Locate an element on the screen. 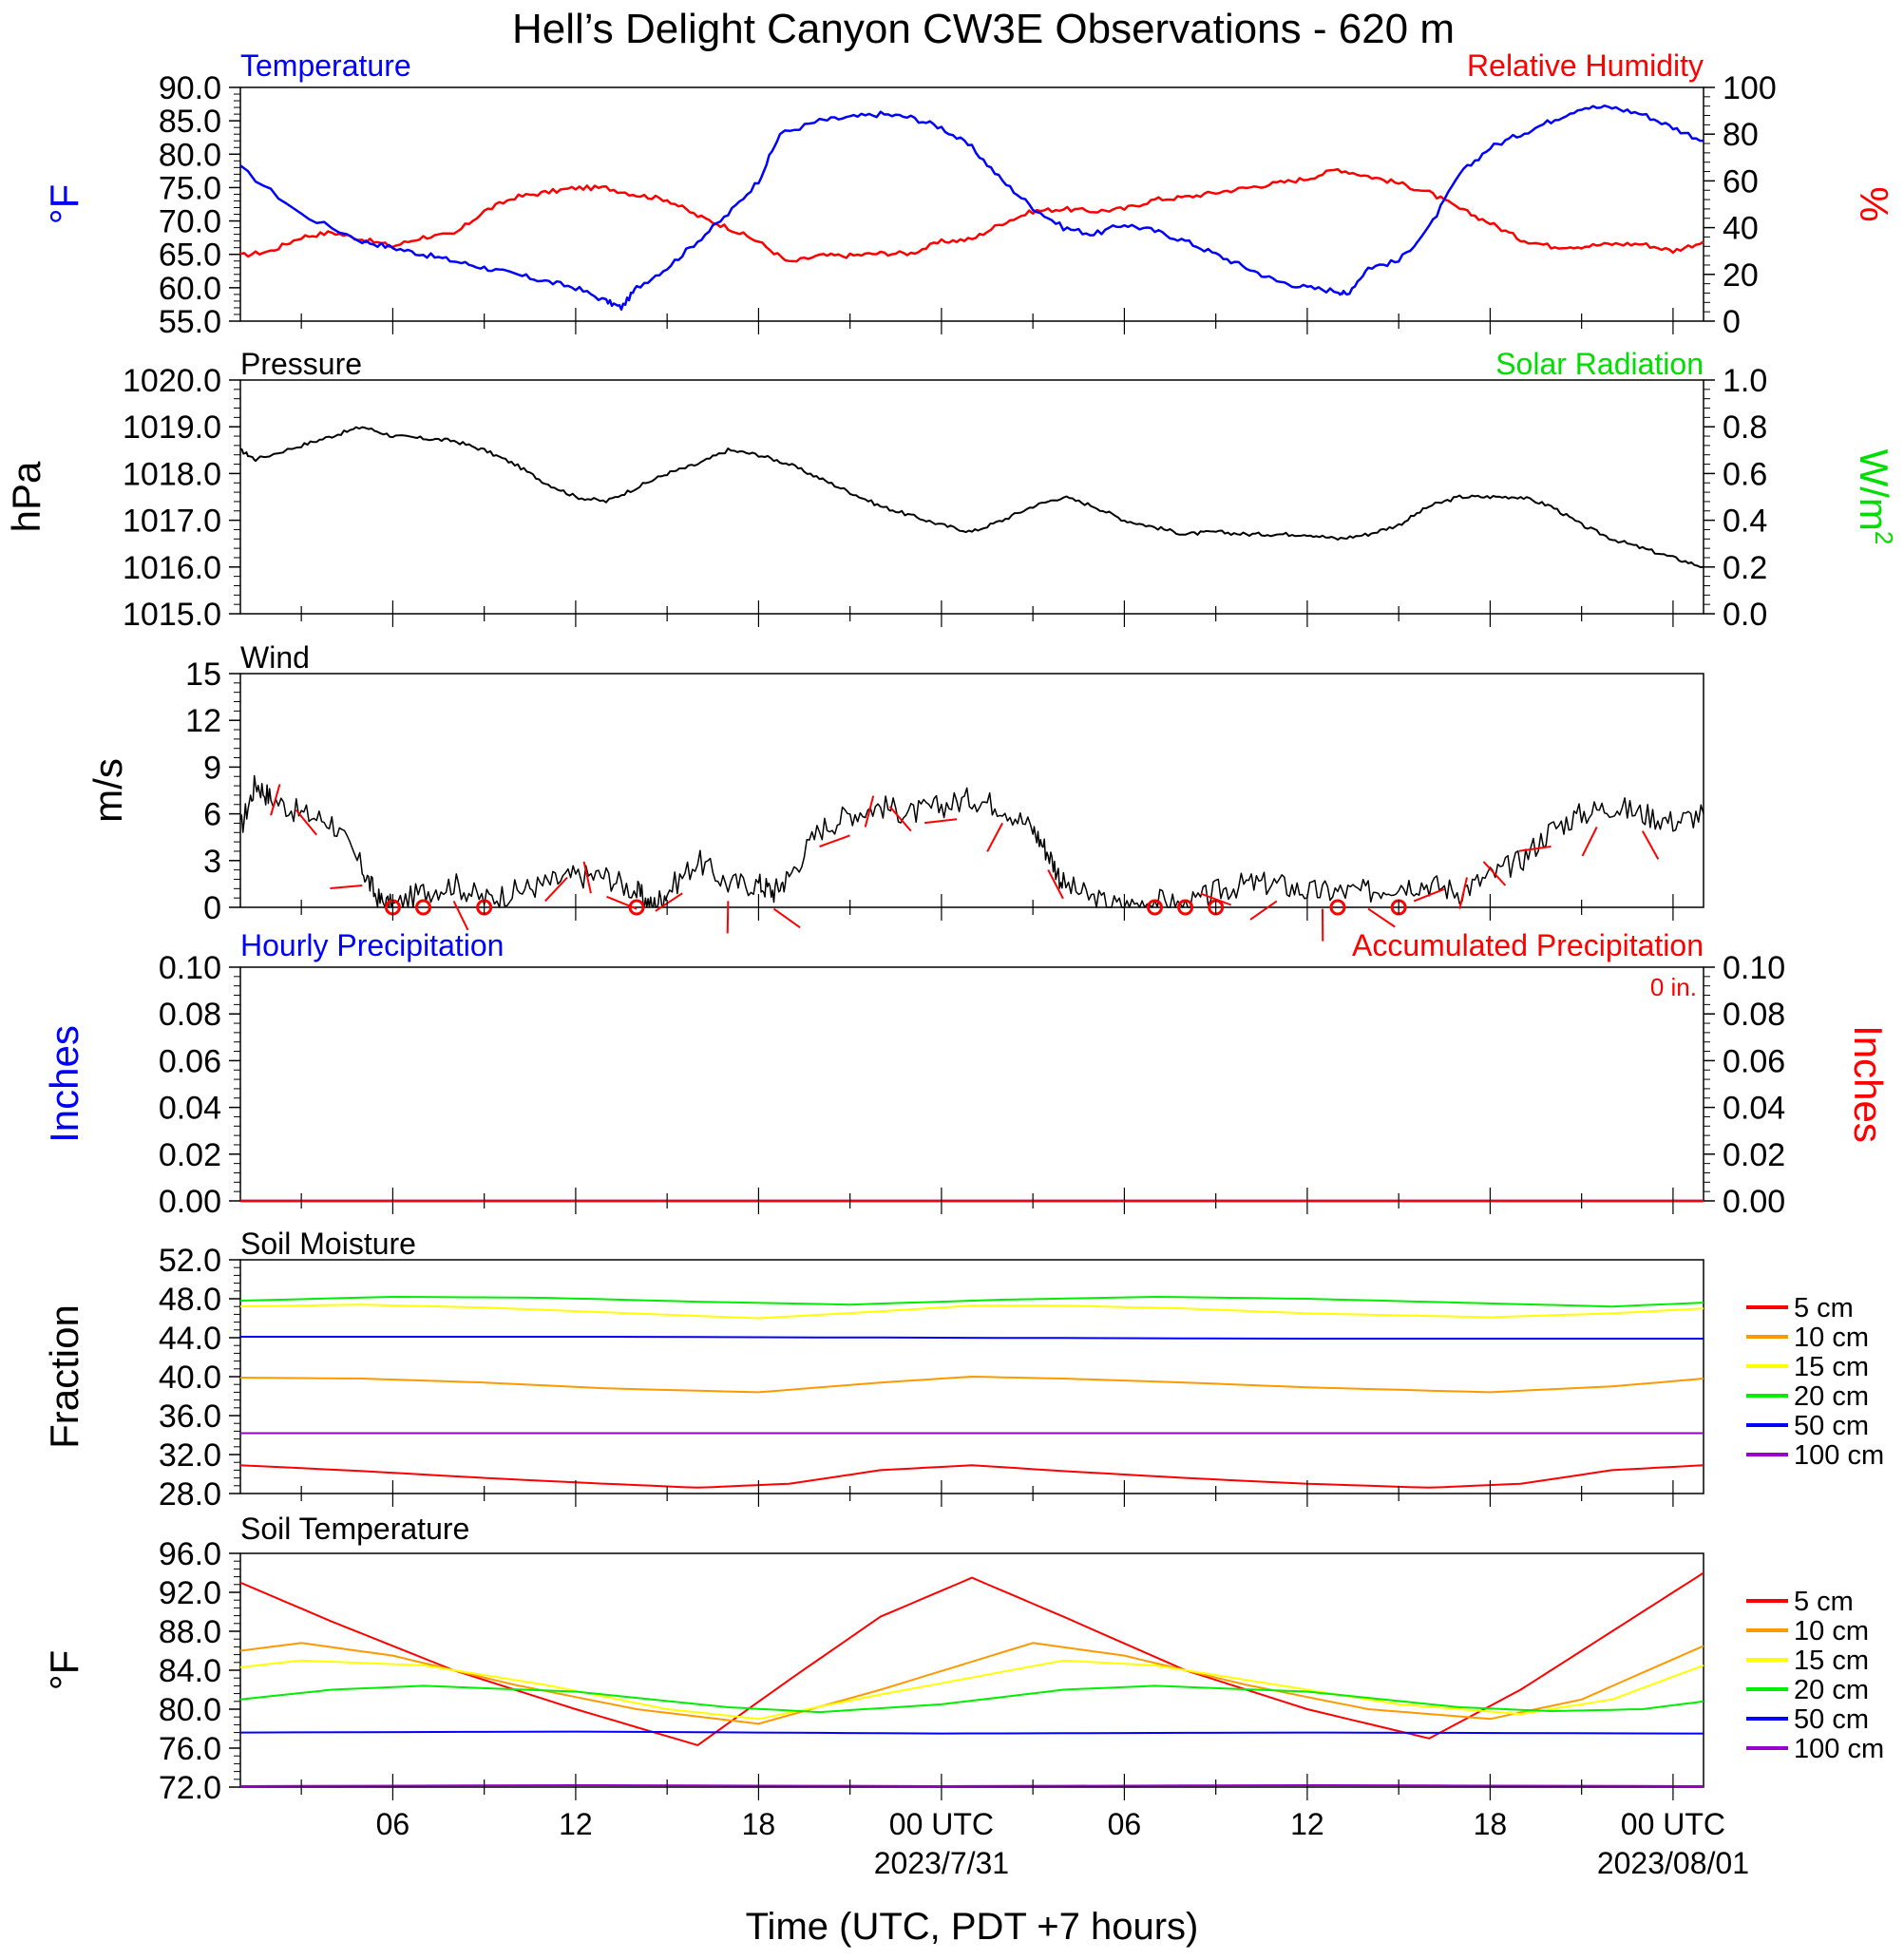 Image resolution: width=1904 pixels, height=1960 pixels. solar-unit-sup: 2 is located at coordinates (1884, 537).